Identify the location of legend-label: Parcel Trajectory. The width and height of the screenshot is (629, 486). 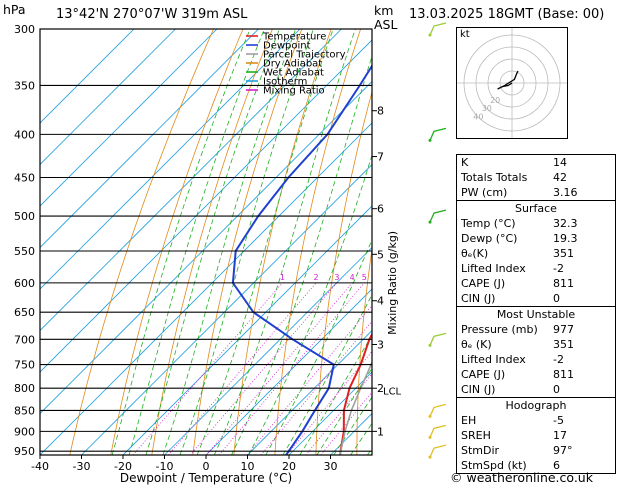
(304, 55).